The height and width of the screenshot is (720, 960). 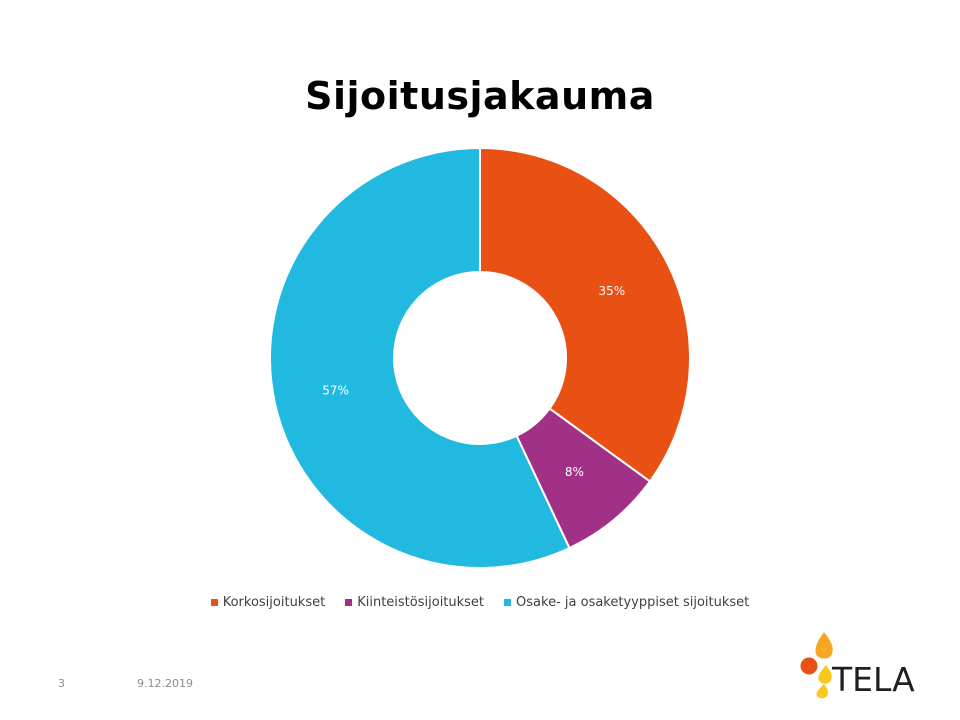 What do you see at coordinates (612, 291) in the screenshot?
I see `slice-data-label: 35%` at bounding box center [612, 291].